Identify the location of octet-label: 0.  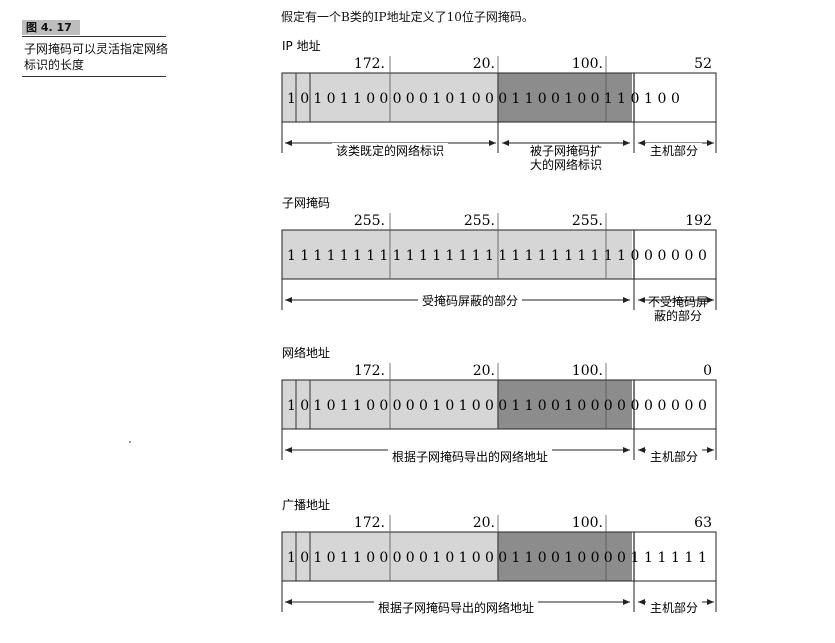
(707, 371).